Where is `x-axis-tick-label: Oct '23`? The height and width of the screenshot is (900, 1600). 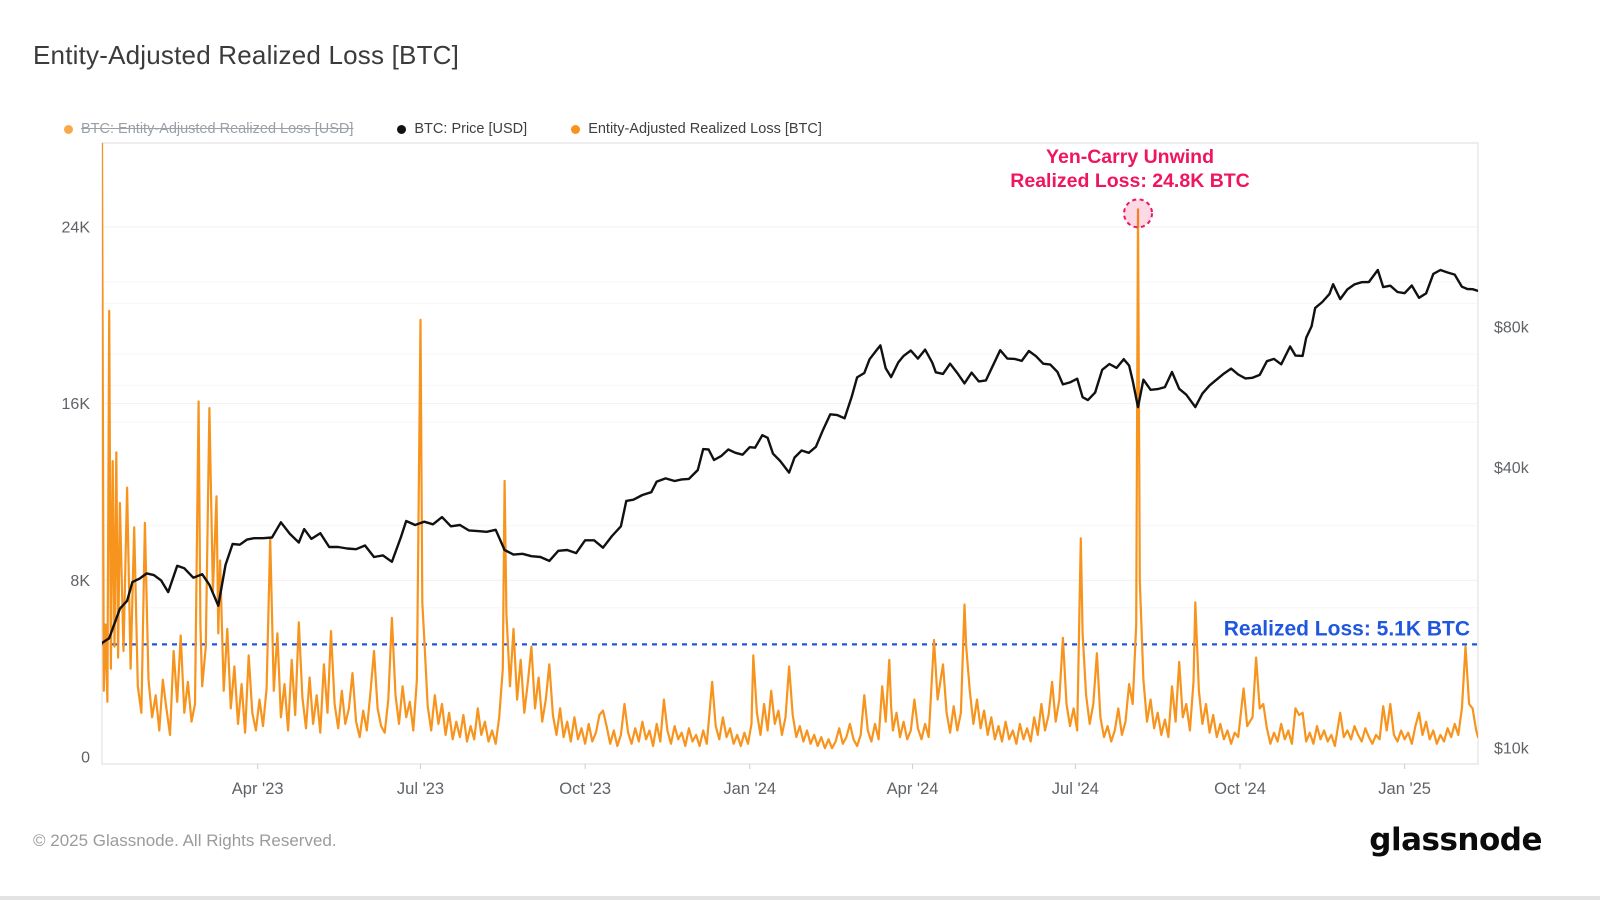 x-axis-tick-label: Oct '23 is located at coordinates (585, 789).